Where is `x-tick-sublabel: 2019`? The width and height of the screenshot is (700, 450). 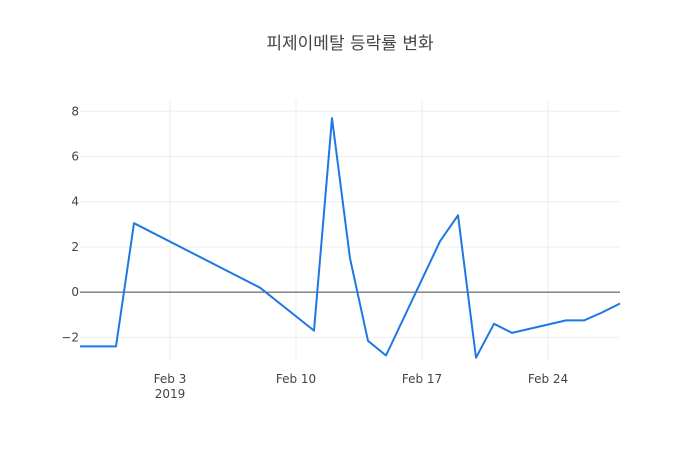 x-tick-sublabel: 2019 is located at coordinates (170, 394).